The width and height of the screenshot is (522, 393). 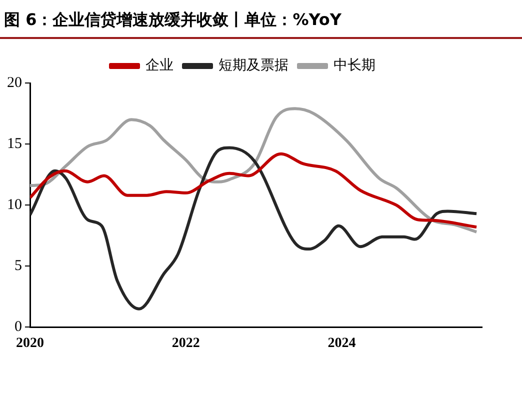 I want to click on x-tick-label: 2024, so click(x=342, y=344).